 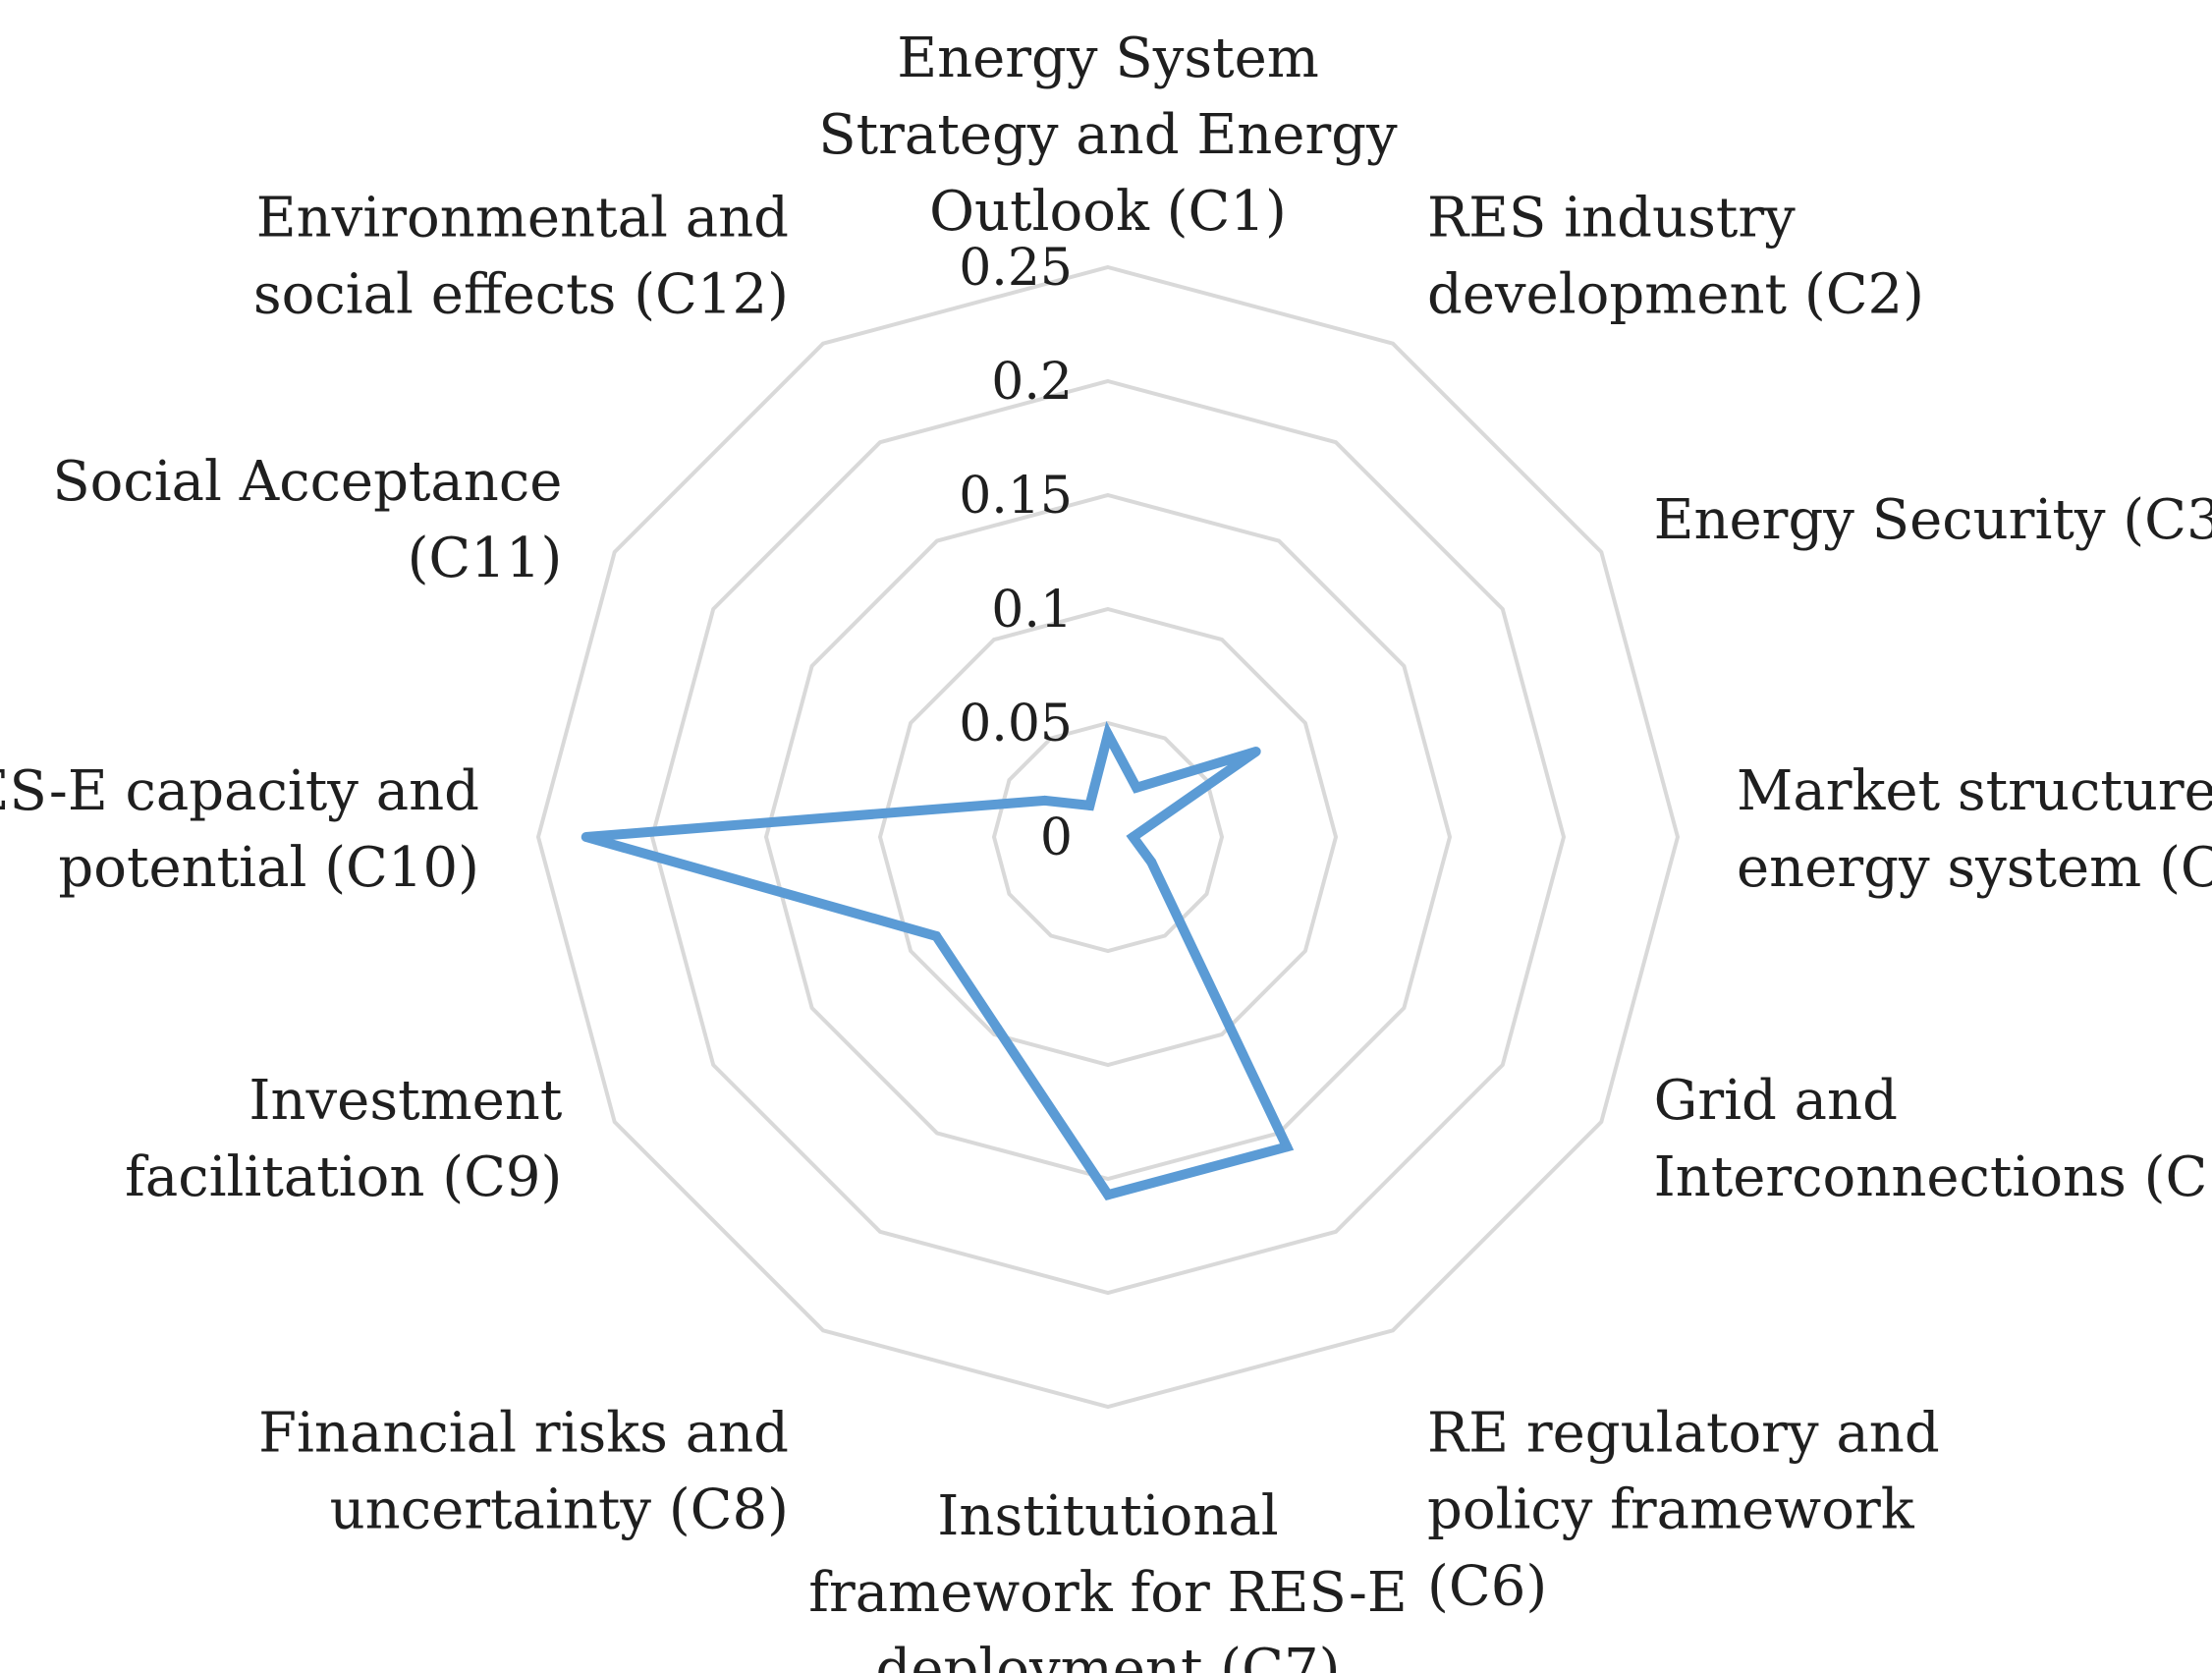 I want to click on data-point-c8, so click(x=997, y=1028).